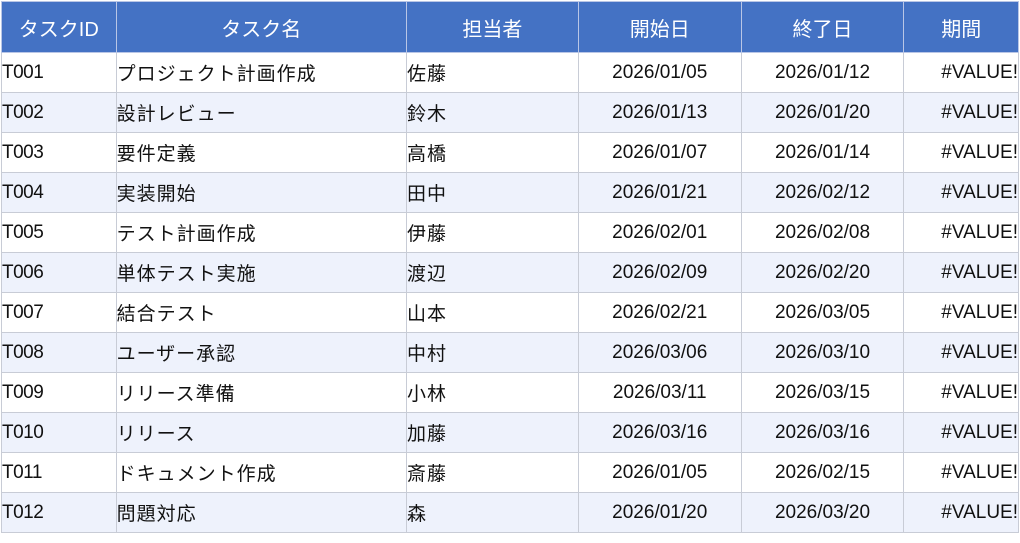  Describe the element at coordinates (492, 152) in the screenshot. I see `owner-cell: 高橋` at that location.